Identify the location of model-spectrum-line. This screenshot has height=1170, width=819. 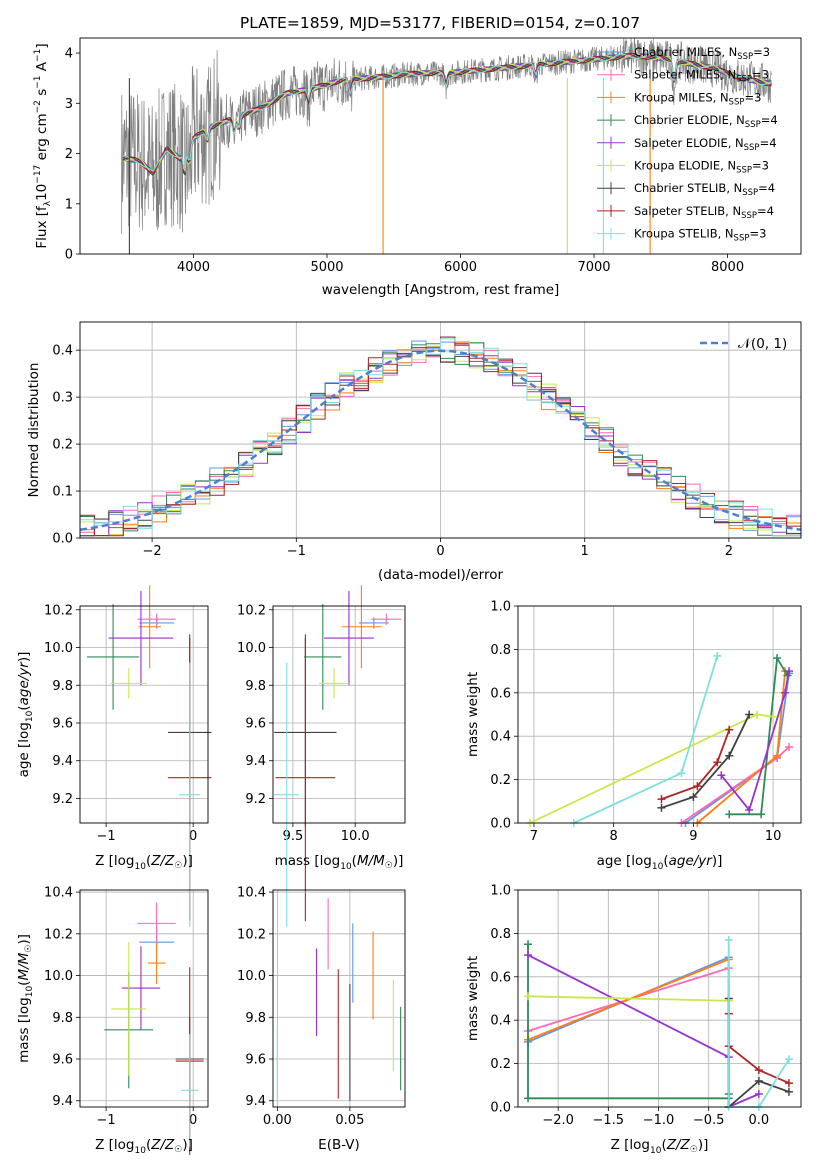
(447, 113).